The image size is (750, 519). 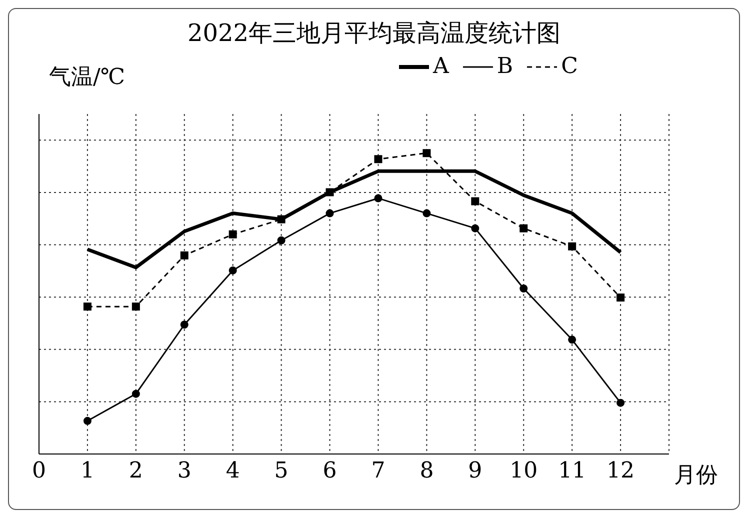 I want to click on y-axis-title: 气温/℃, so click(x=87, y=77).